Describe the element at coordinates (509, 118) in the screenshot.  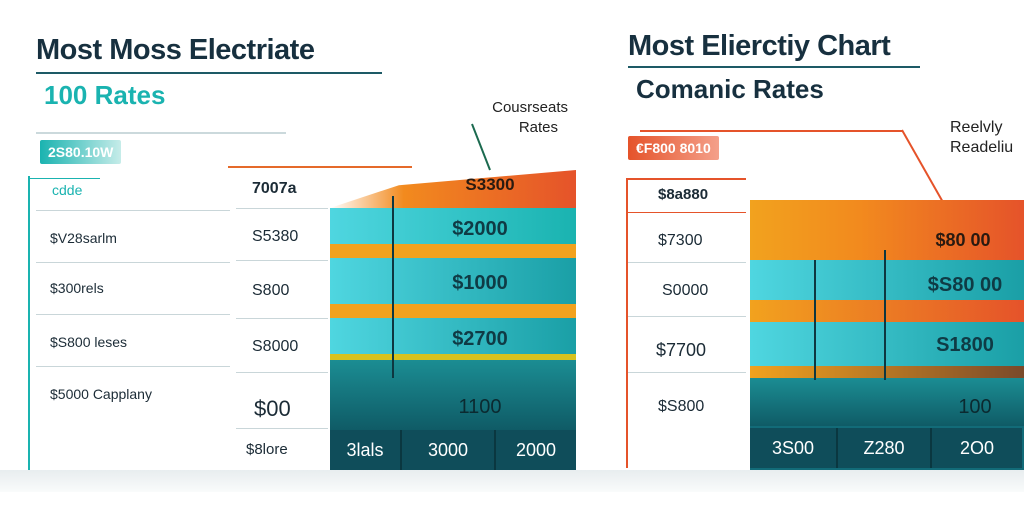
I see `left-legend-note: Cousrseats Rates` at that location.